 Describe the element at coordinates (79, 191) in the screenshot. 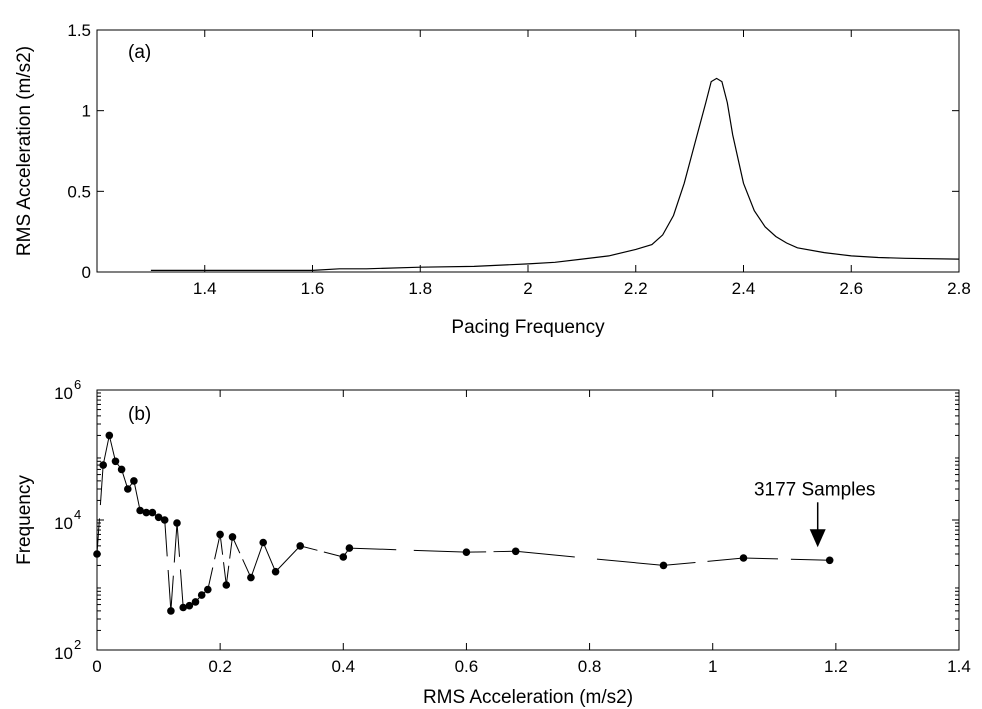

I see `panel-a-y-tick-label: 0.5` at that location.